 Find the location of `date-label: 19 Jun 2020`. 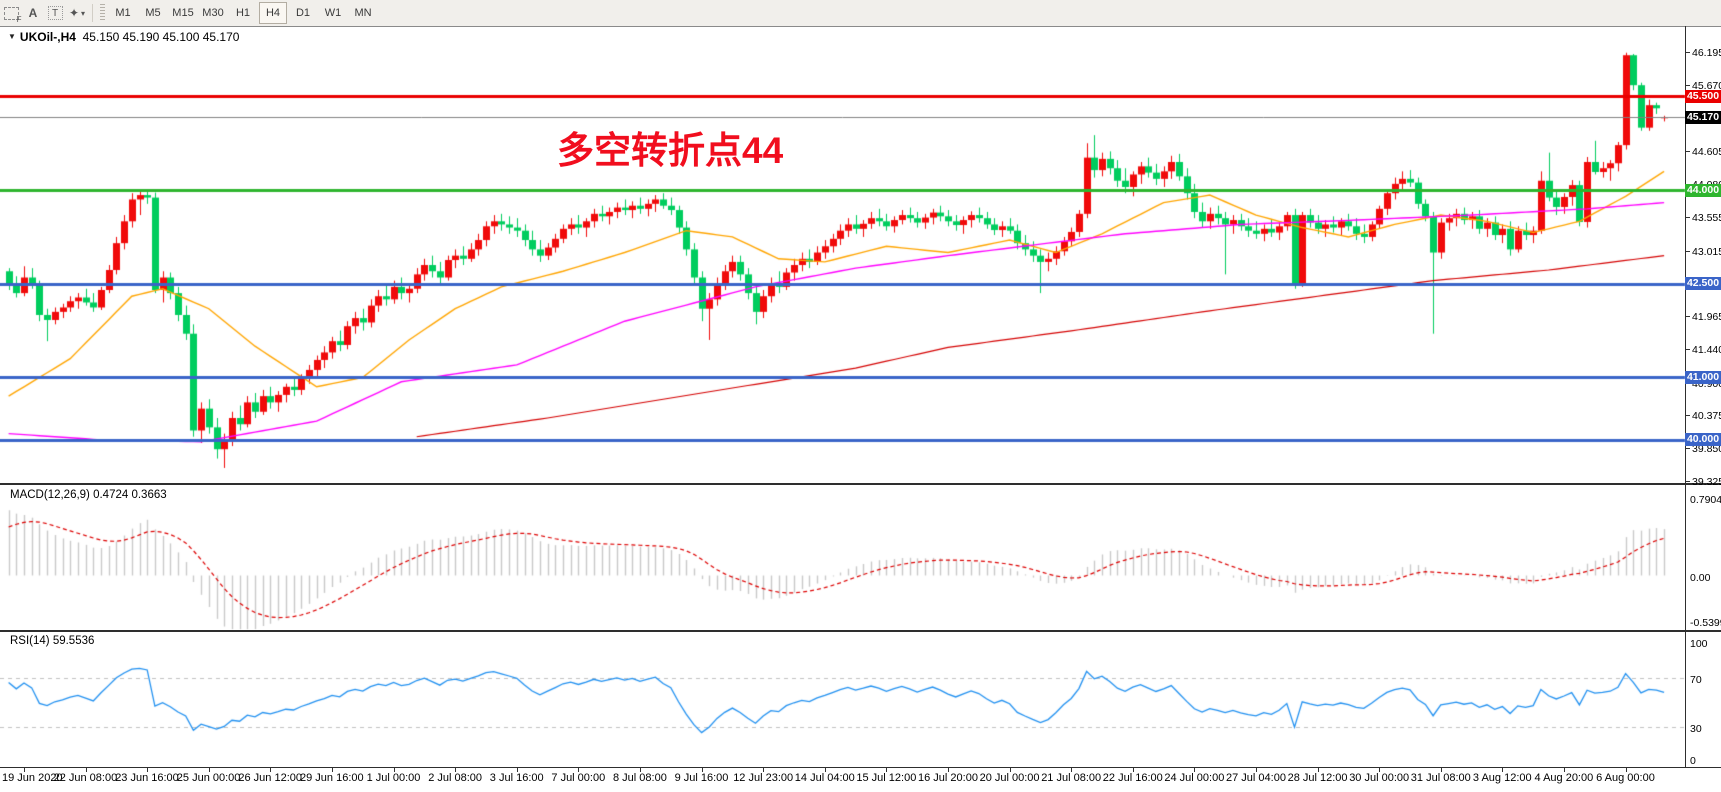

date-label: 19 Jun 2020 is located at coordinates (32, 778).